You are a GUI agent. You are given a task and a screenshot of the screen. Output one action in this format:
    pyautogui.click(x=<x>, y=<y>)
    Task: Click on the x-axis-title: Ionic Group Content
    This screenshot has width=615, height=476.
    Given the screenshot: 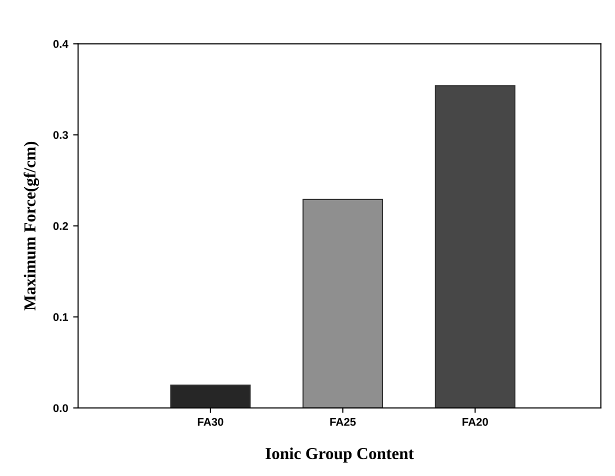 What is the action you would take?
    pyautogui.click(x=340, y=455)
    